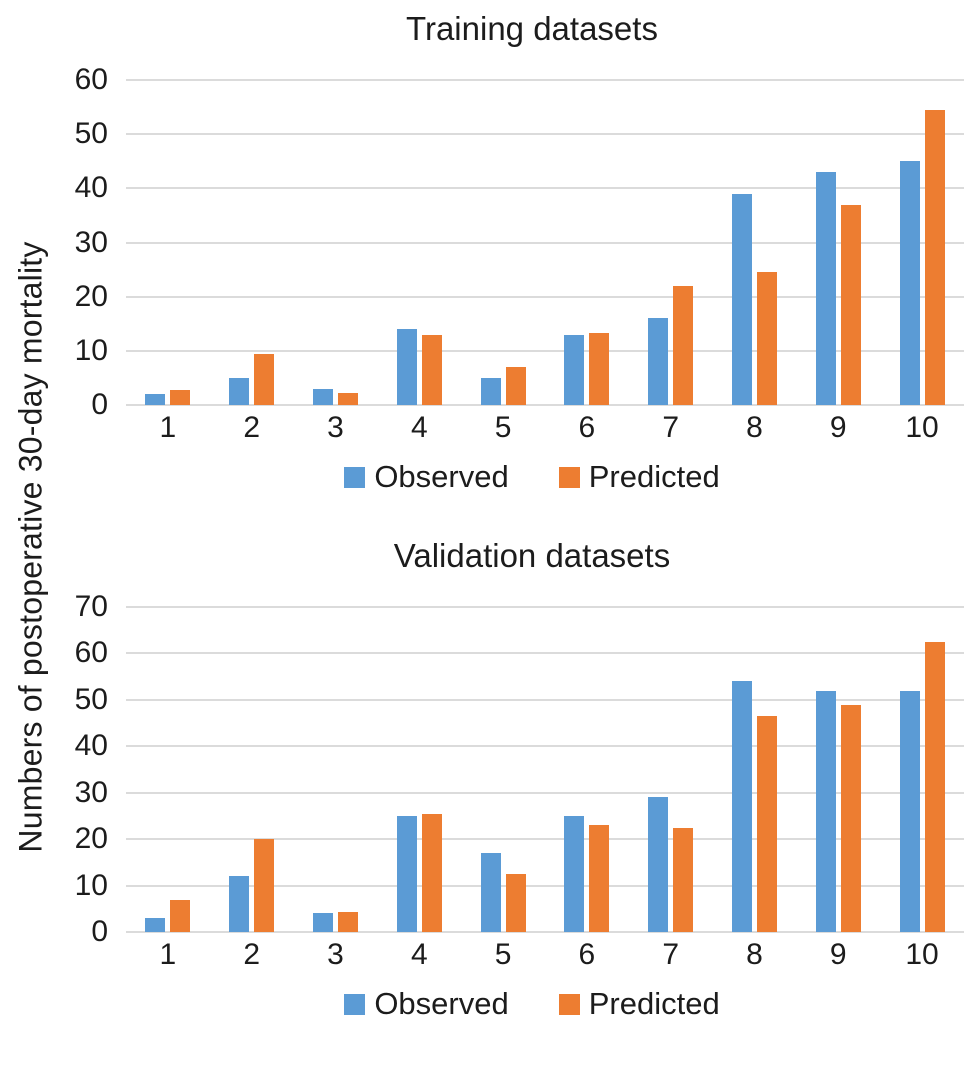 Image resolution: width=969 pixels, height=1082 pixels. What do you see at coordinates (569, 477) in the screenshot?
I see `legend-swatch-predicted` at bounding box center [569, 477].